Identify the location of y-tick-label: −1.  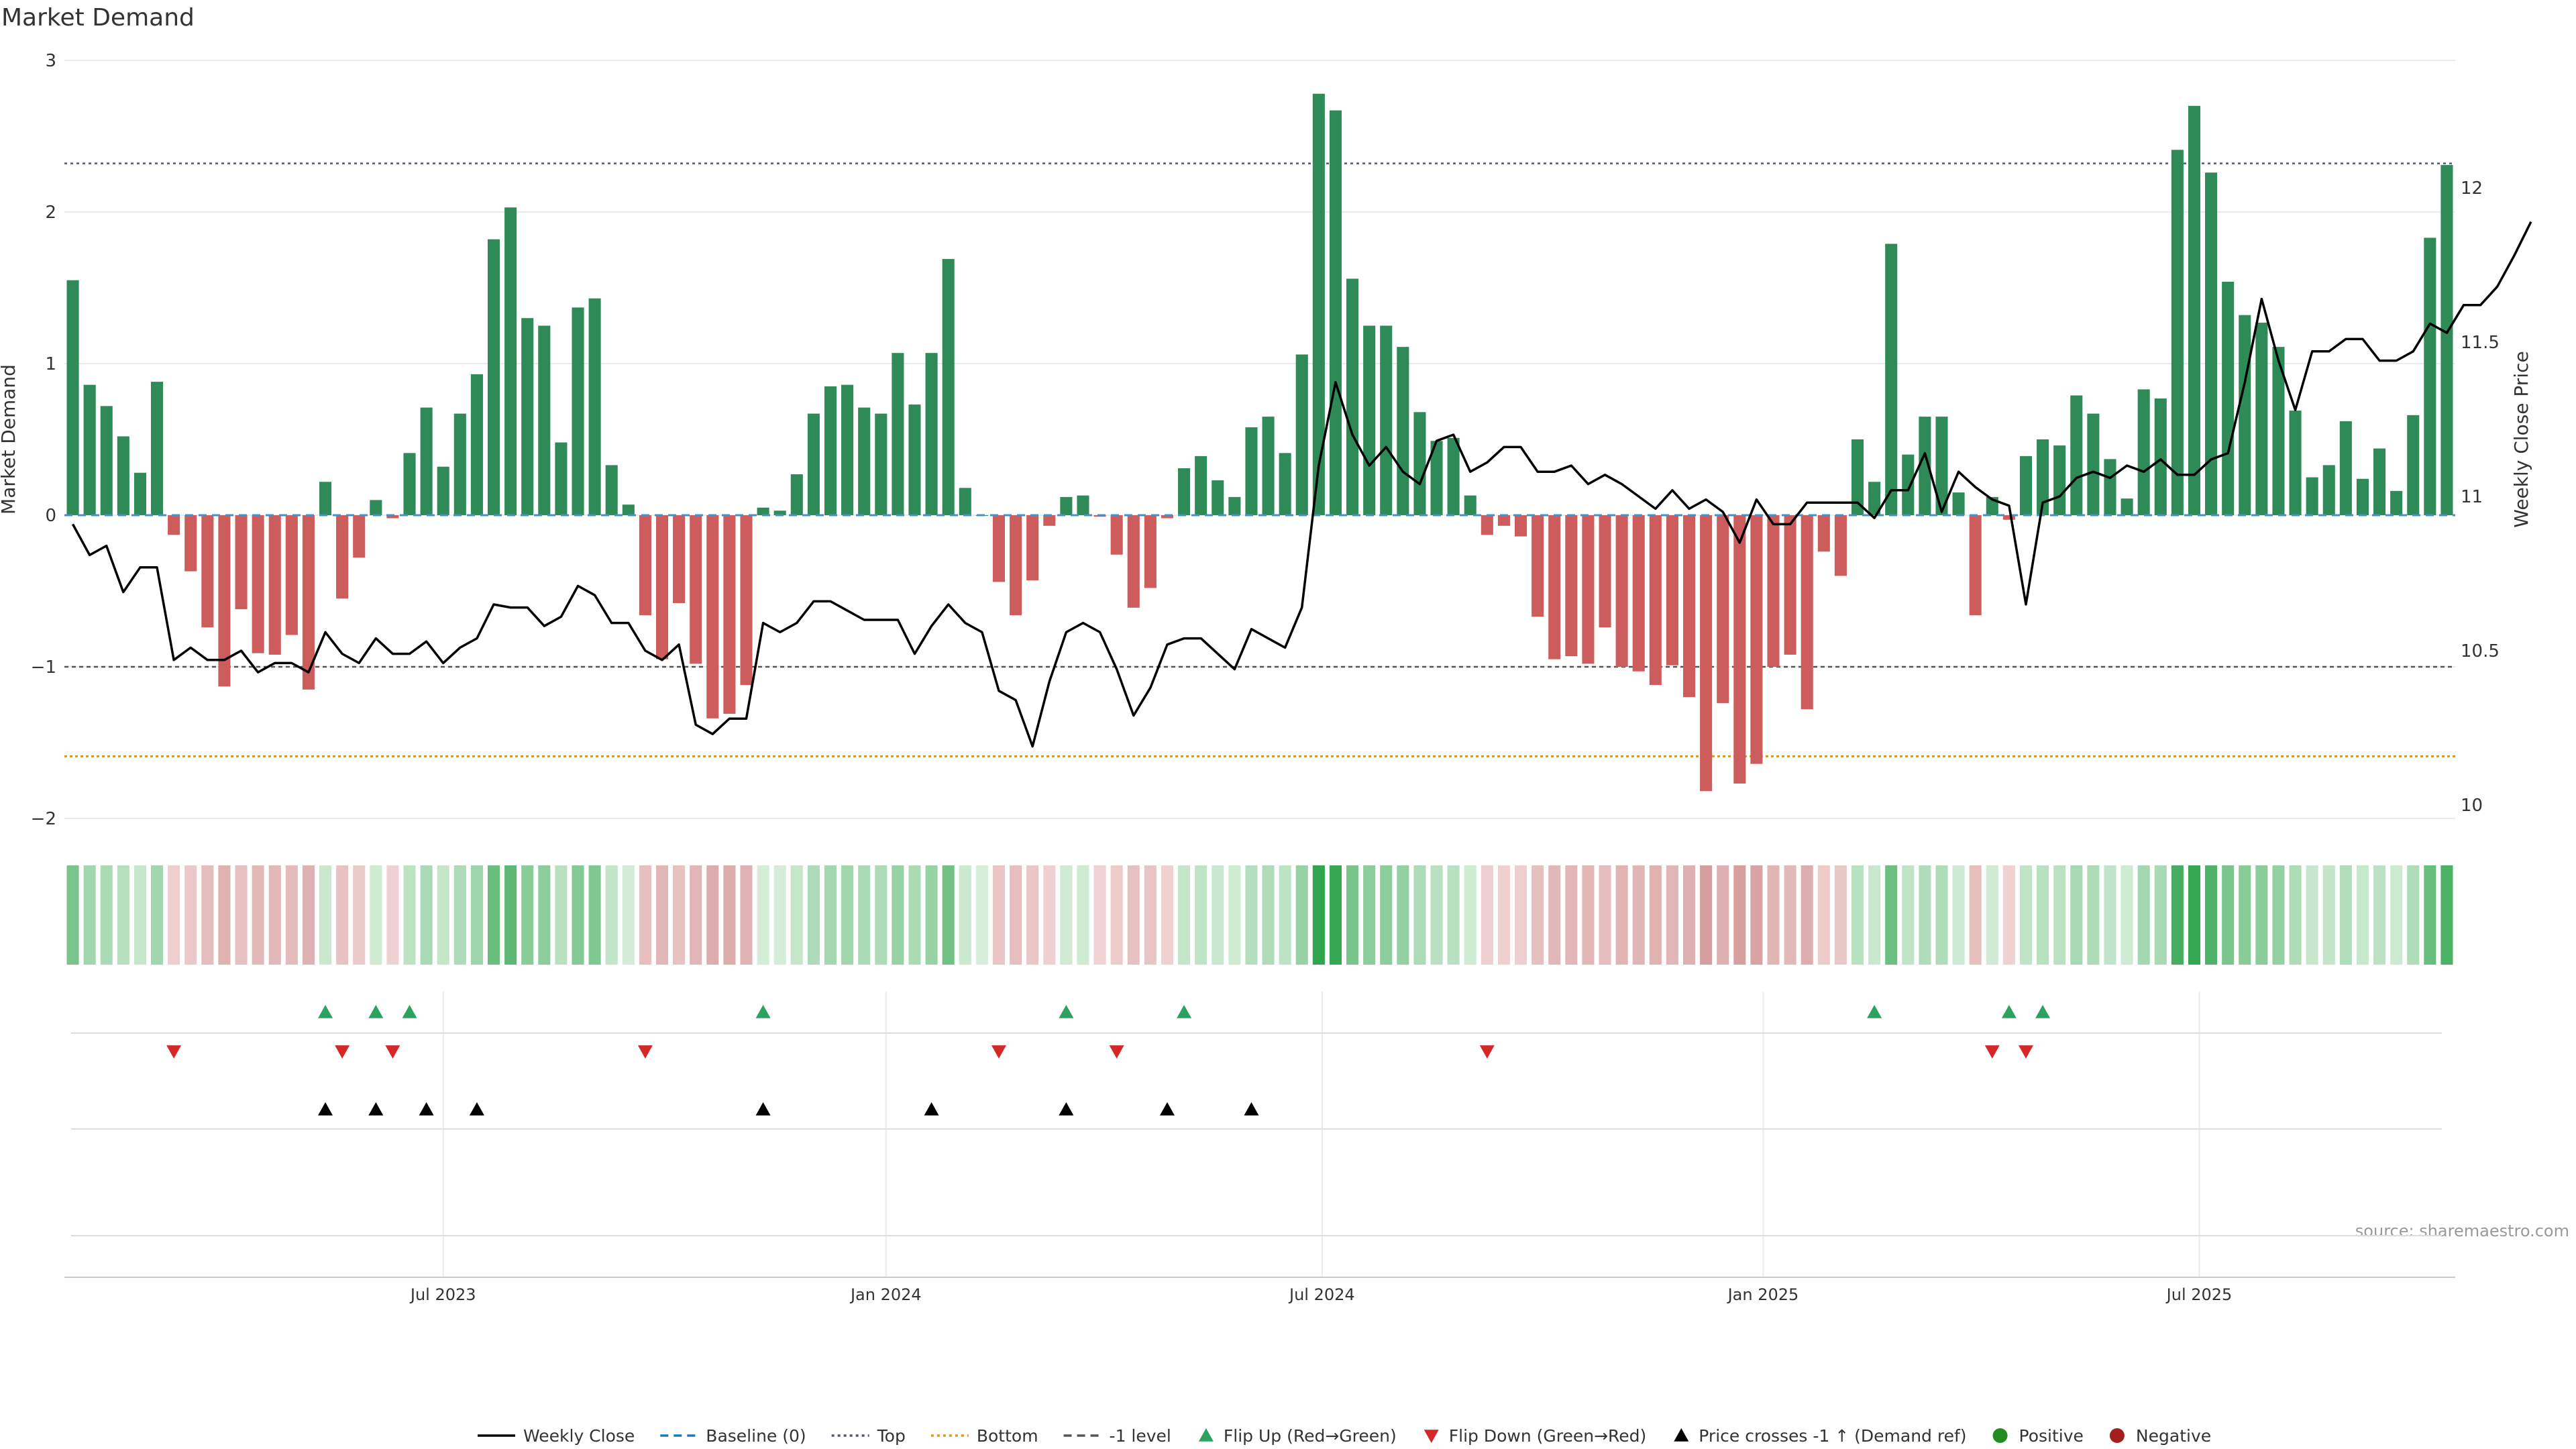
(43, 667).